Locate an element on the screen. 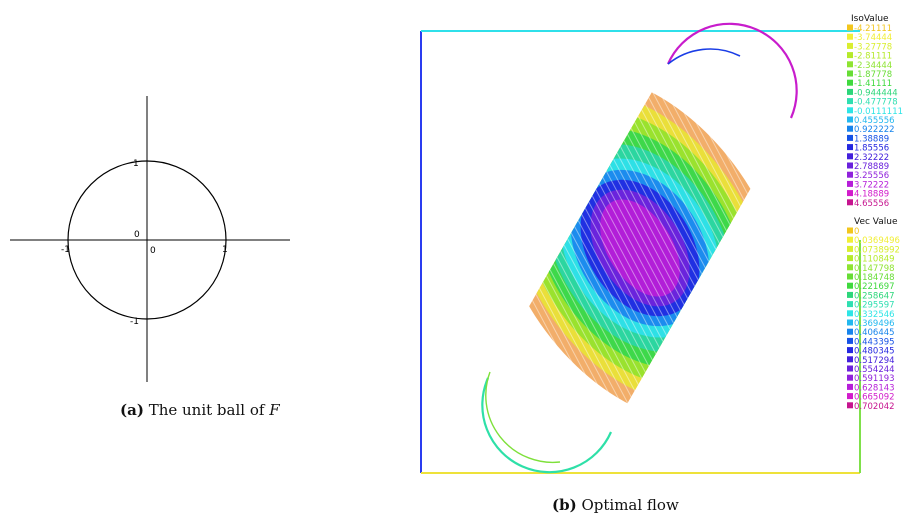 This screenshot has height=523, width=907. isovalue-legend-entry-label: 4.65556 is located at coordinates (871, 204).